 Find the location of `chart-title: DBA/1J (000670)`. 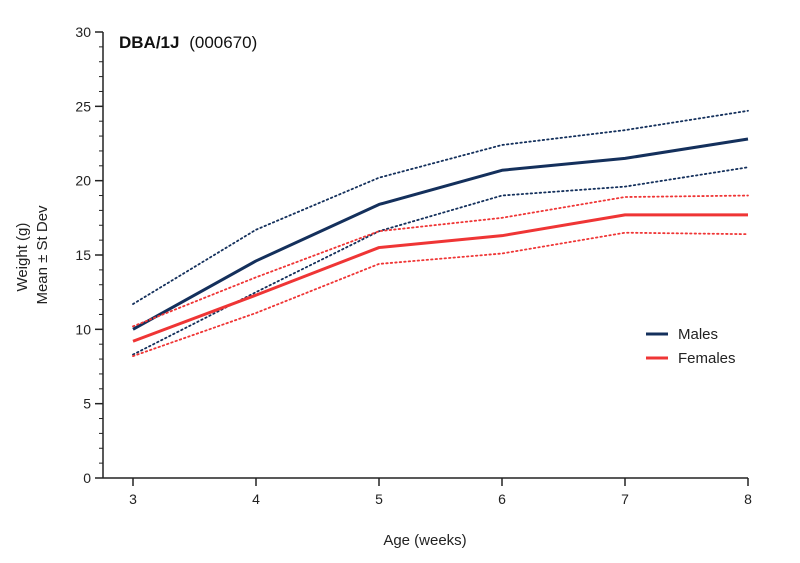

chart-title: DBA/1J (000670) is located at coordinates (188, 42).